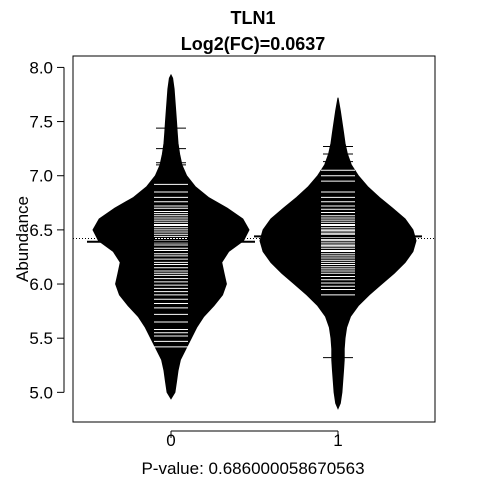 The image size is (480, 480). I want to click on y-tick-label: 8.0, so click(41, 67).